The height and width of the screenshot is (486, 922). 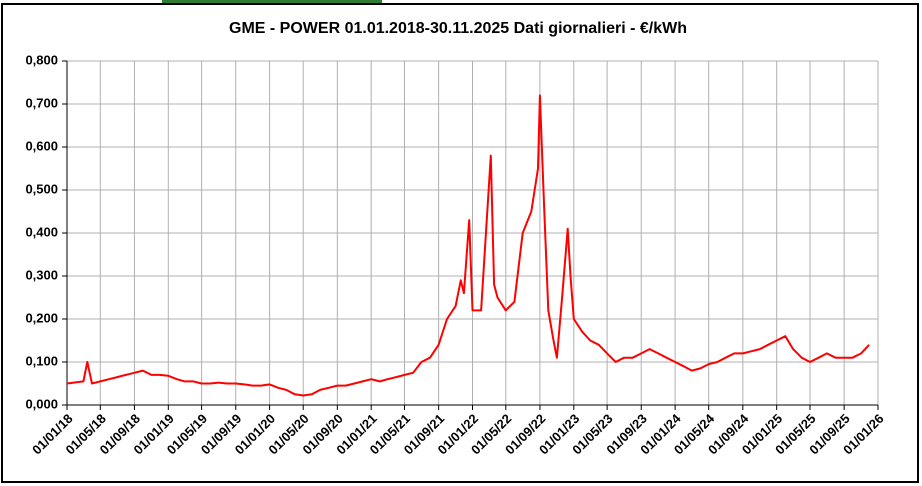 What do you see at coordinates (41, 59) in the screenshot?
I see `y-tick-label: 0,800` at bounding box center [41, 59].